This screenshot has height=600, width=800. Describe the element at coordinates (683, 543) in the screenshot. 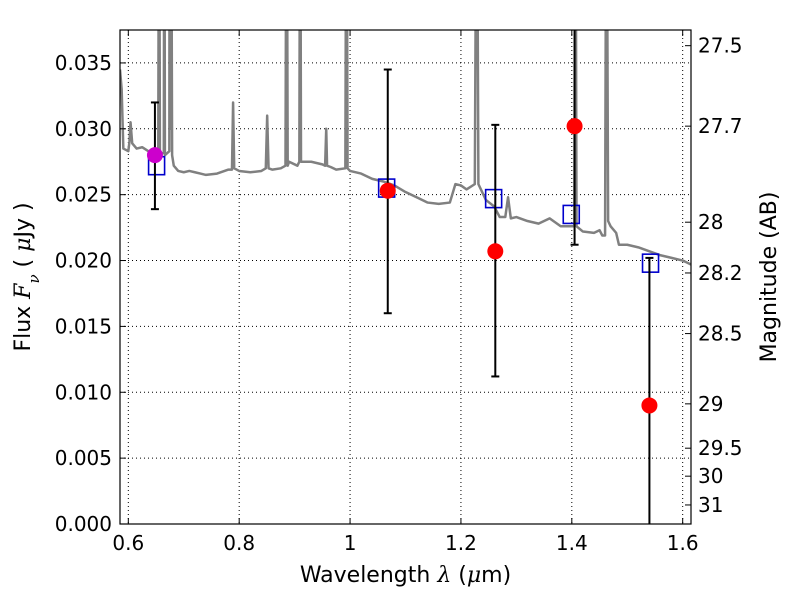

I see `x-tick-label-5: 1.6` at that location.